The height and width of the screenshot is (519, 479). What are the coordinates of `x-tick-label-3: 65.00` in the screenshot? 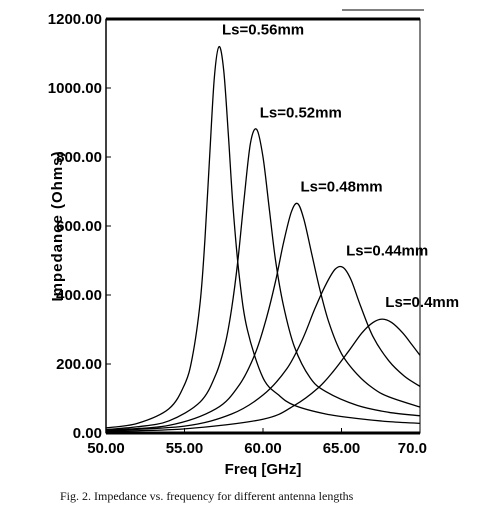 It's located at (342, 448).